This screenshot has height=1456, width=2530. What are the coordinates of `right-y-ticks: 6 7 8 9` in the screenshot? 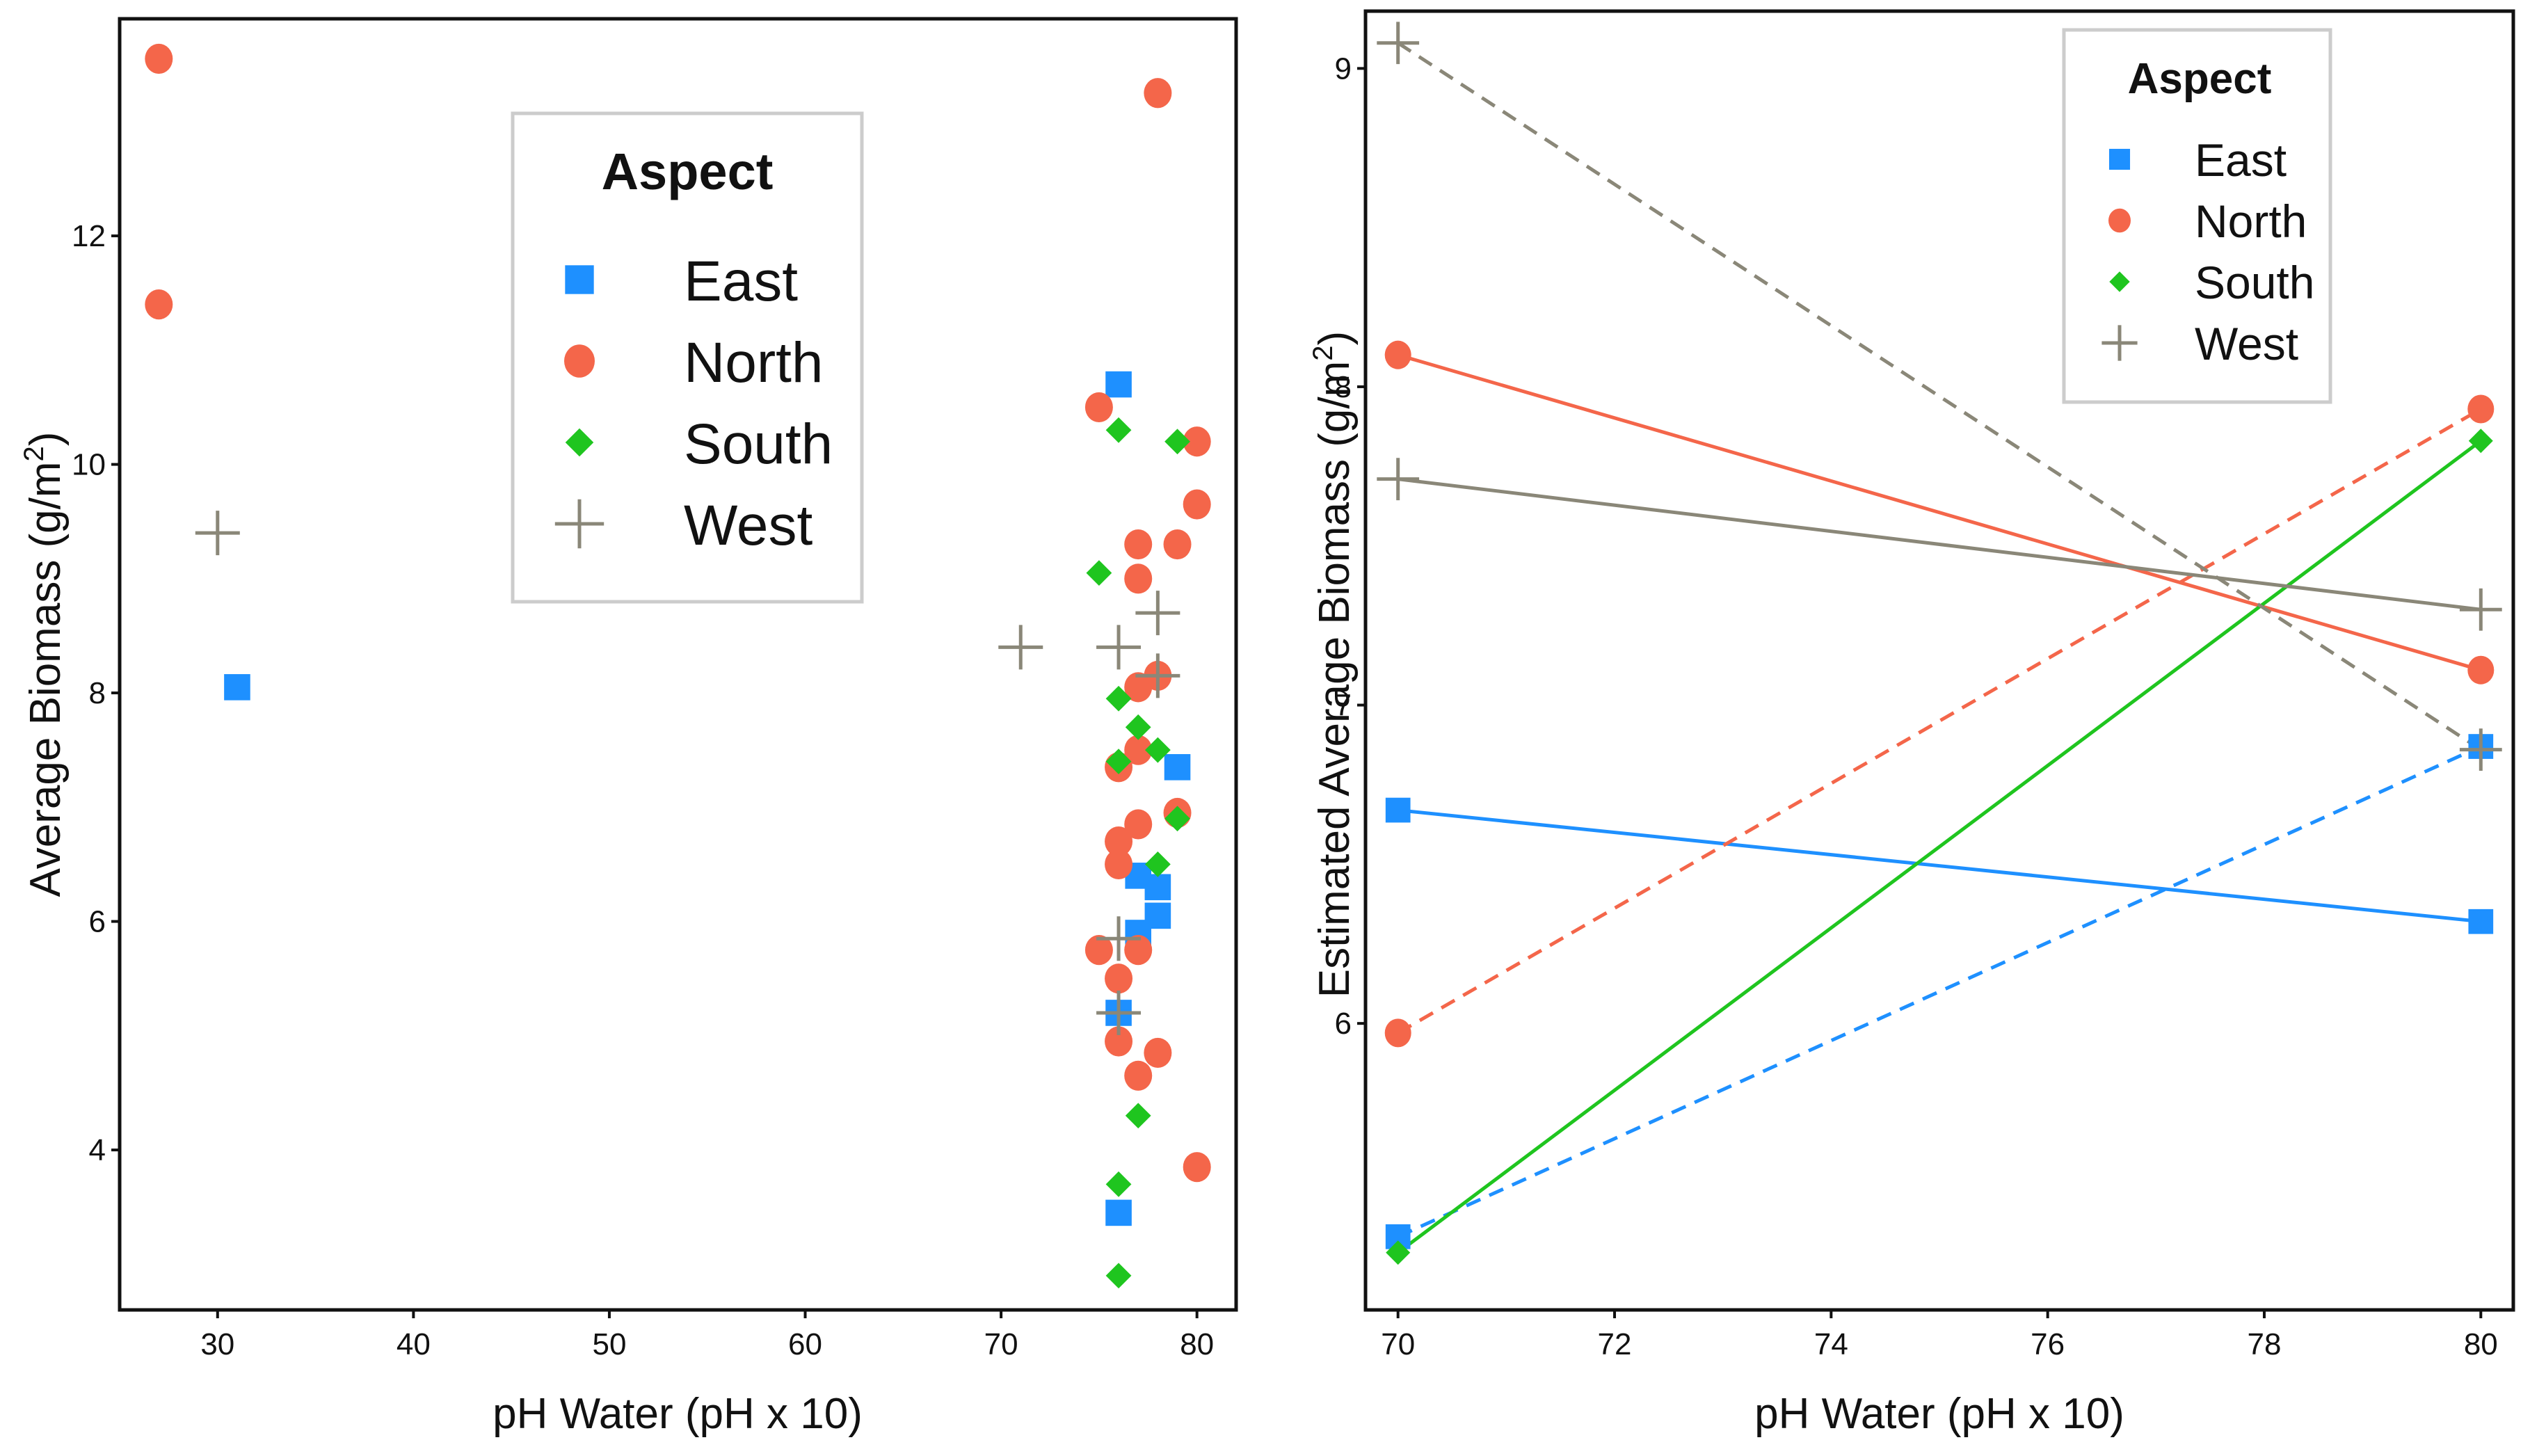 It's located at (1350, 546).